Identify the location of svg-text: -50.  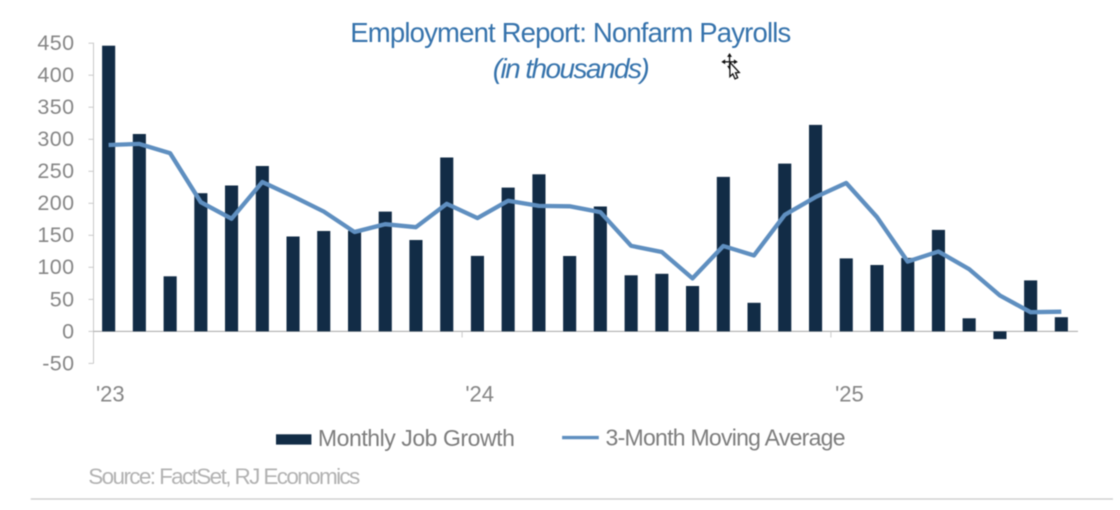
(58, 363).